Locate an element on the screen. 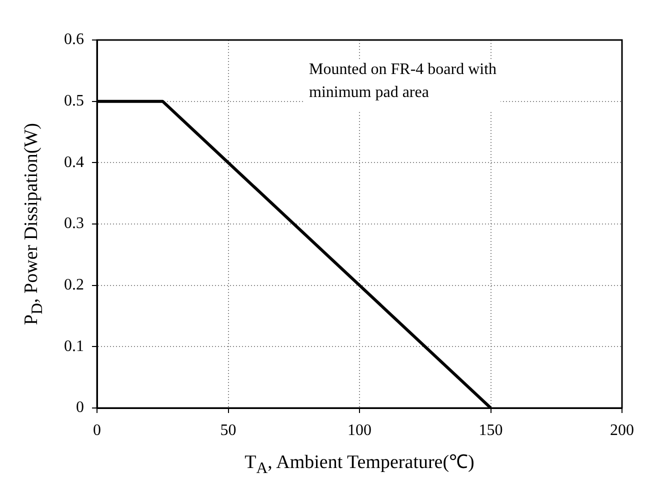 Image resolution: width=647 pixels, height=486 pixels. y-tick-label: 0 is located at coordinates (80, 407).